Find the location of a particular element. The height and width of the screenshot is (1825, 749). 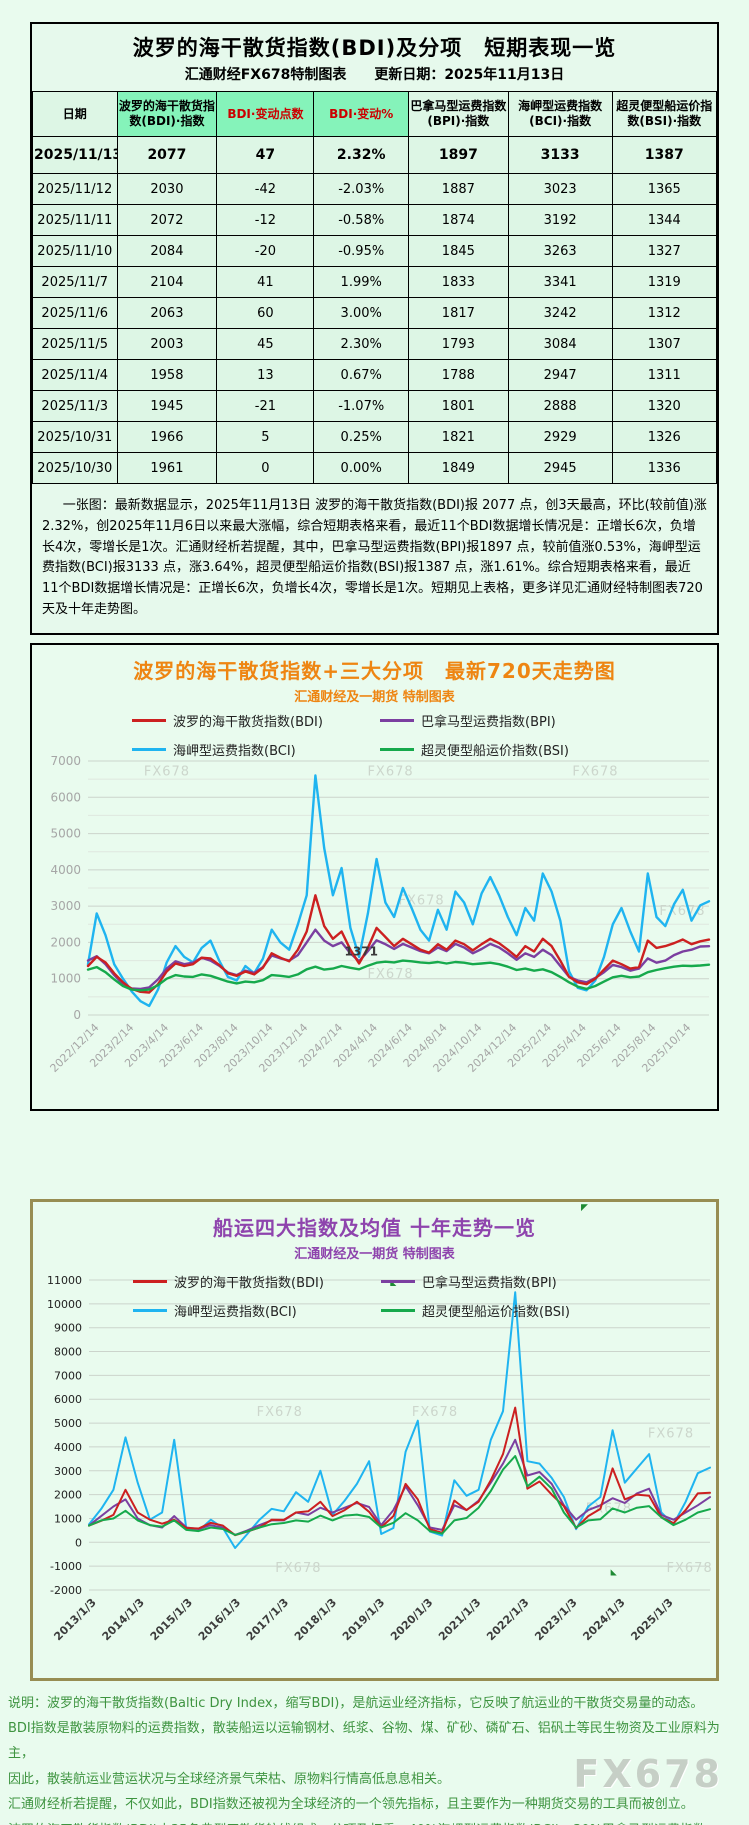

table-cell: 47 is located at coordinates (265, 155).